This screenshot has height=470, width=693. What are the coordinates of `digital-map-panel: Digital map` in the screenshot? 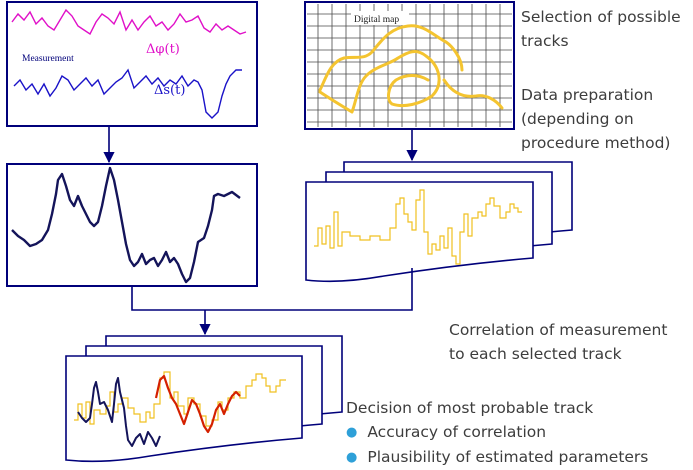 It's located at (409, 65).